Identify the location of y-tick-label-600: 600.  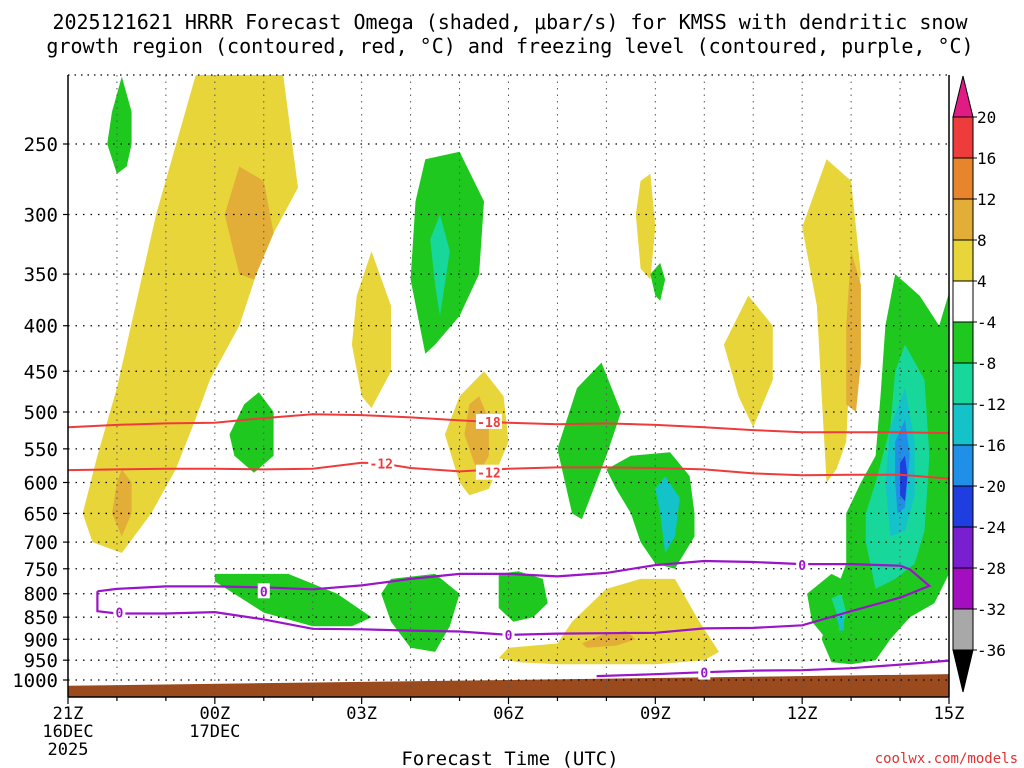
(41, 483).